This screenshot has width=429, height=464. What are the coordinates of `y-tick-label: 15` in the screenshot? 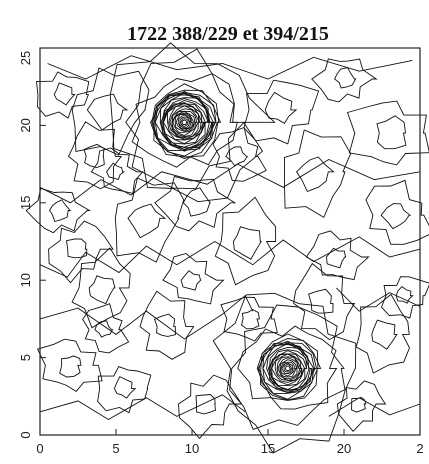 It's located at (25, 203).